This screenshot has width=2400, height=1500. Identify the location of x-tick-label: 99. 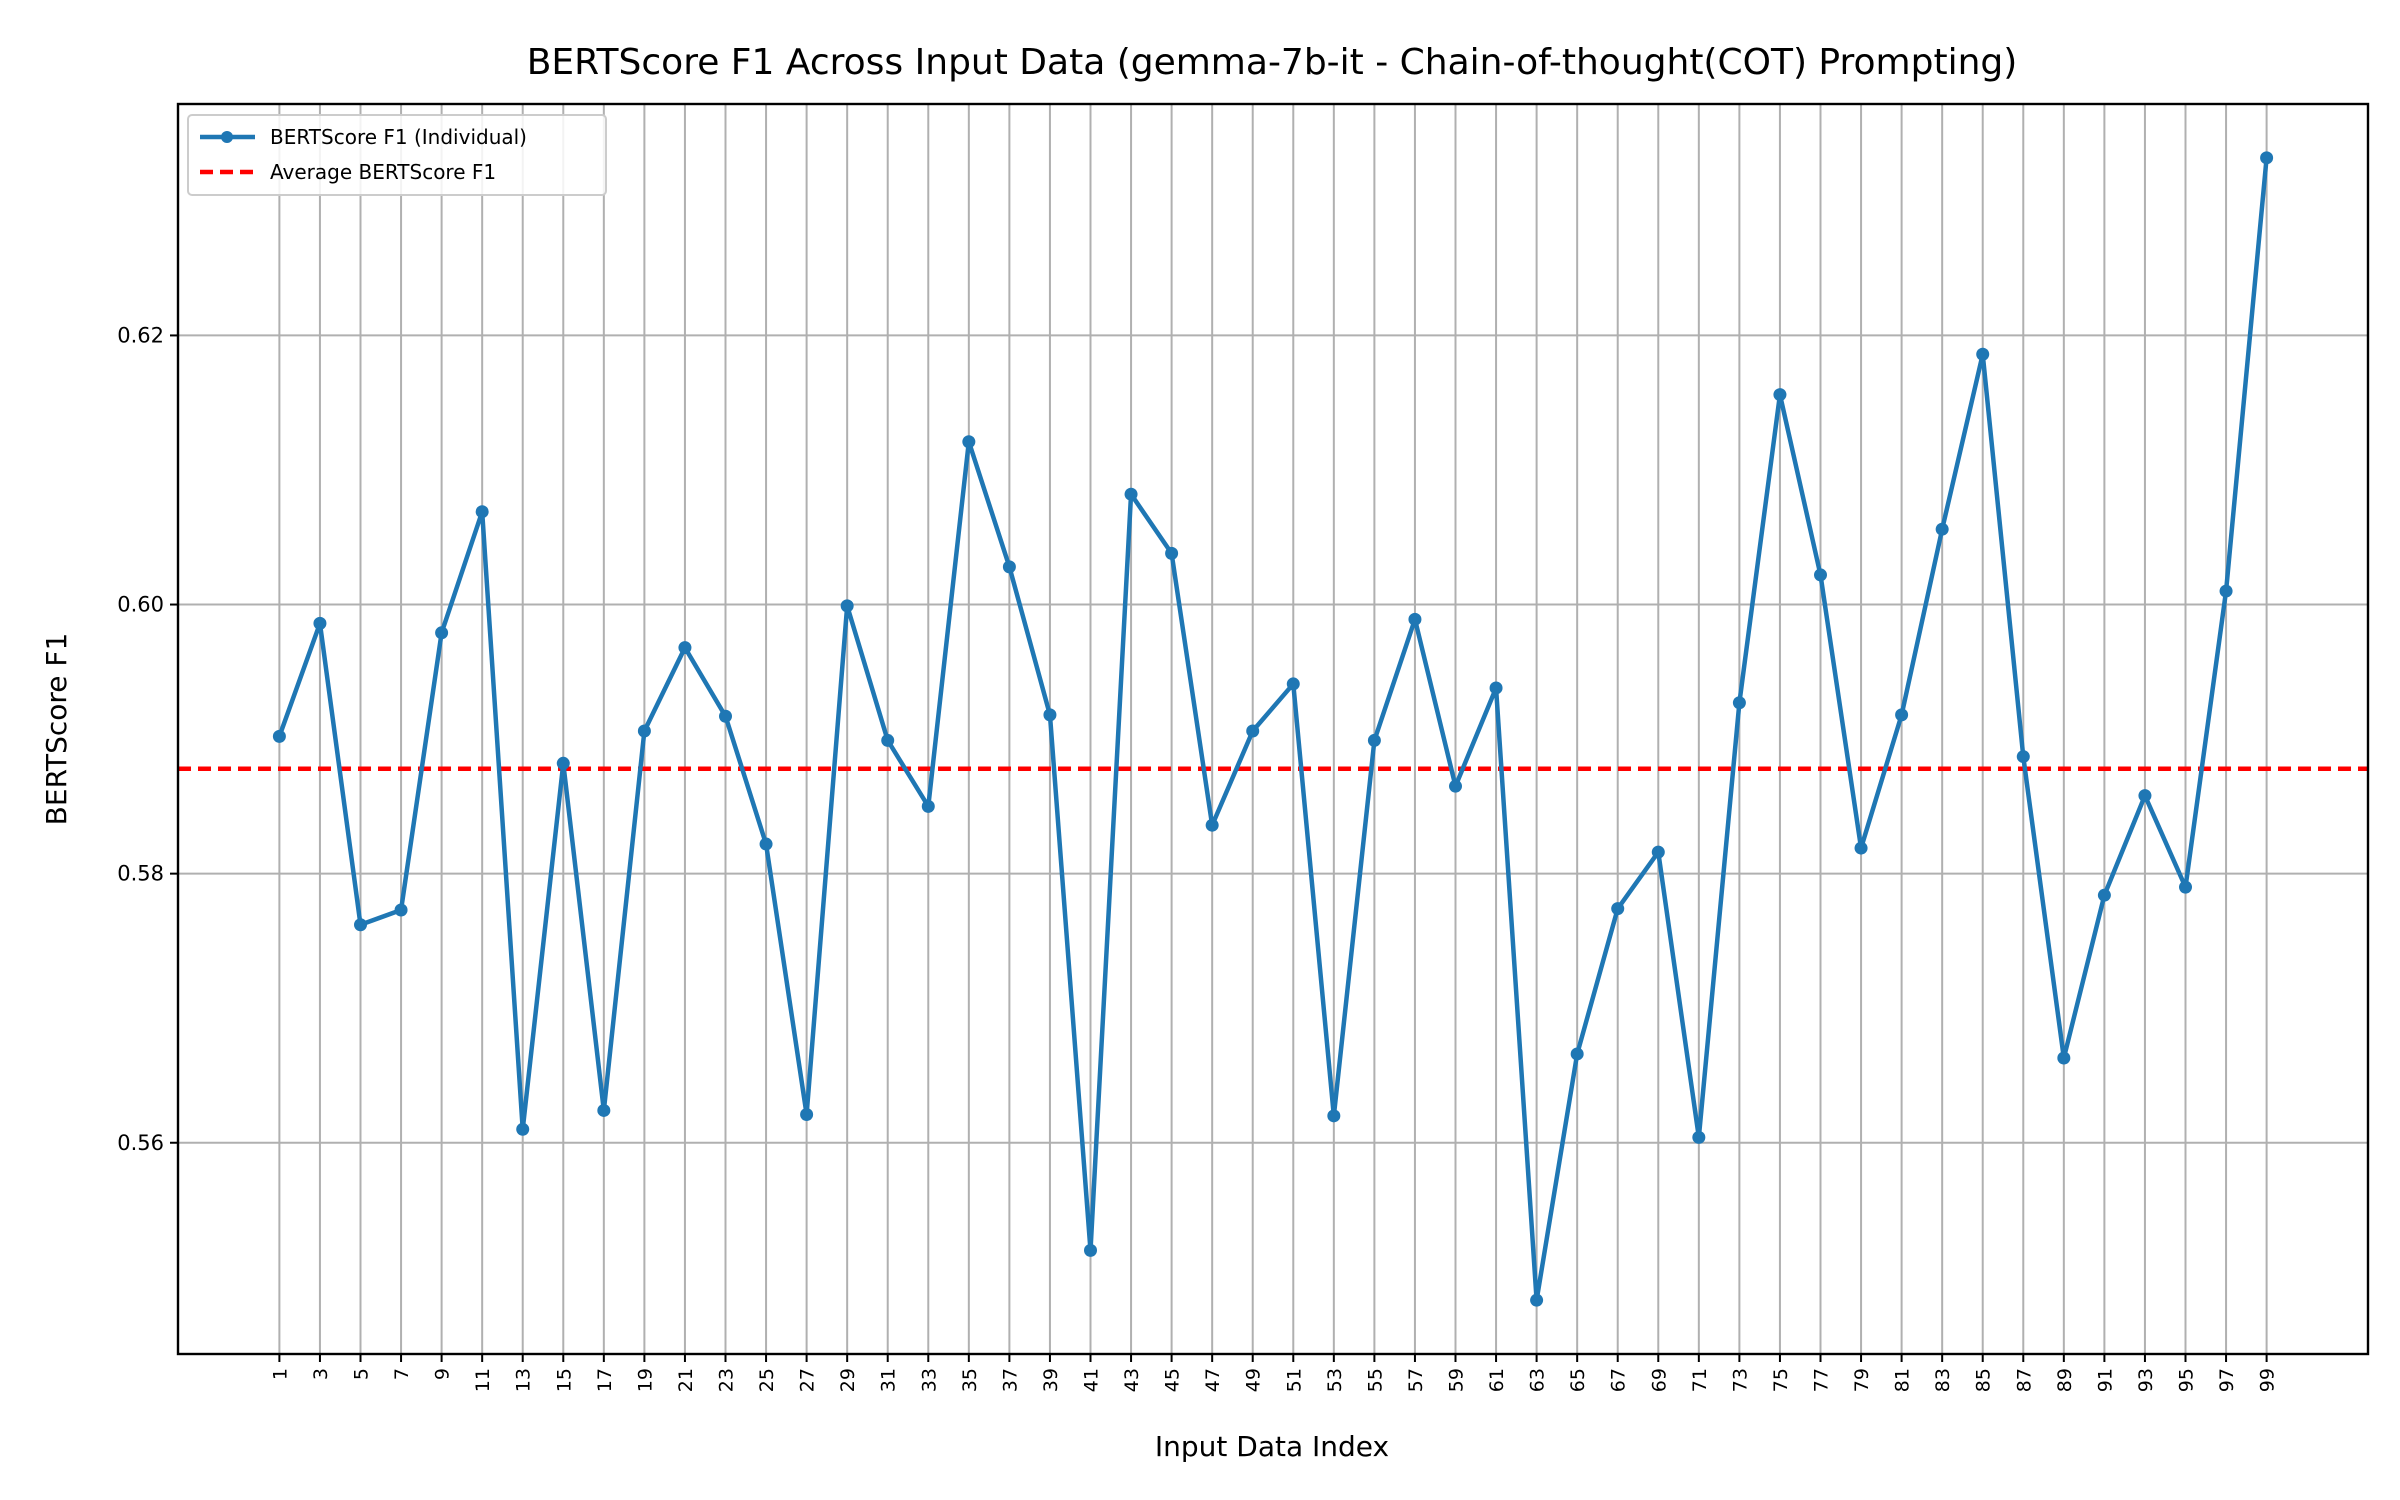
(2268, 1380).